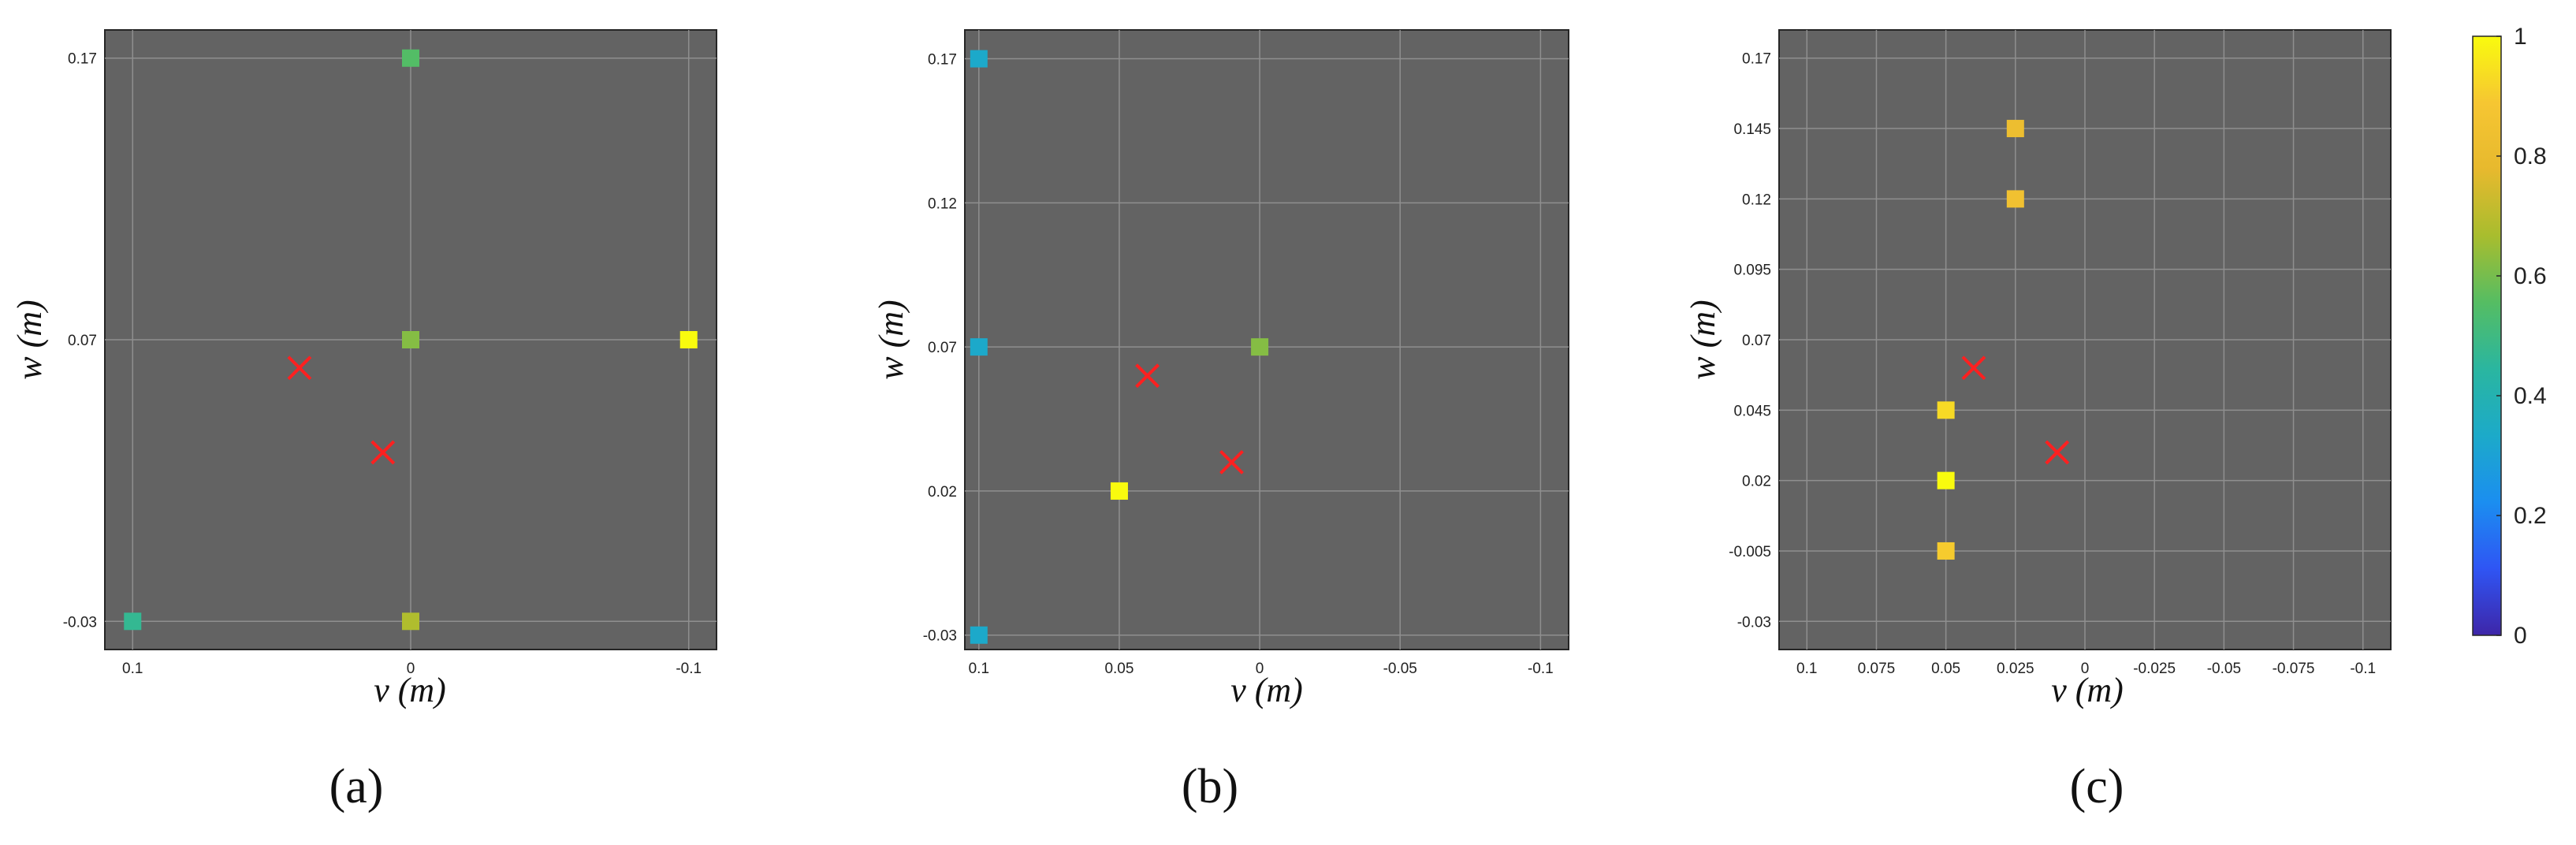 Image resolution: width=2576 pixels, height=845 pixels. I want to click on panel-label-b: (b), so click(1210, 786).